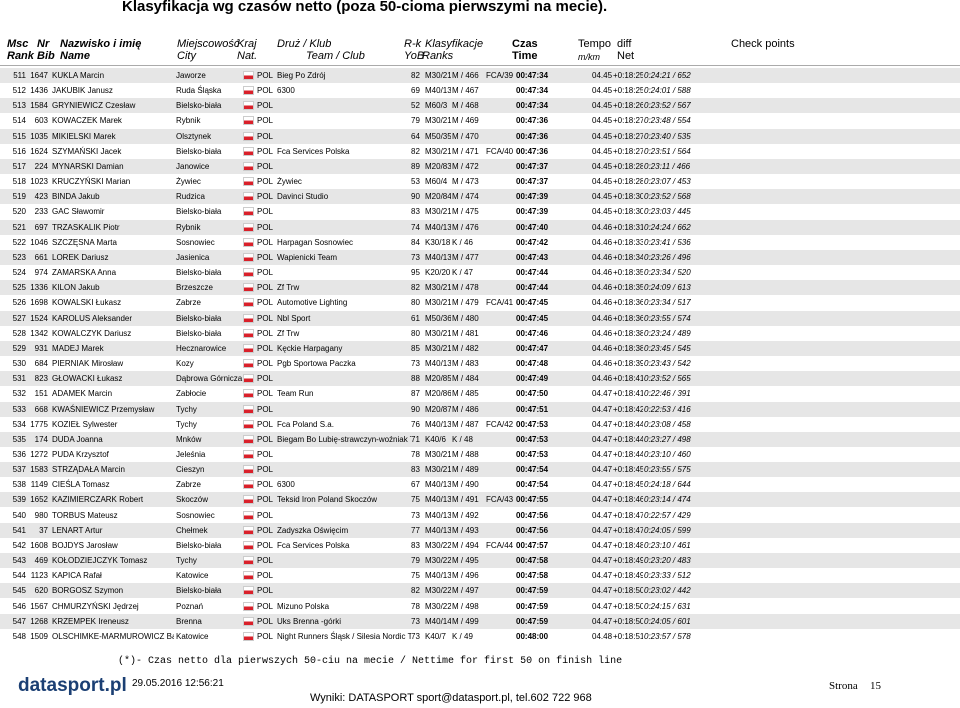  I want to click on class: M40/136, so click(438, 500).